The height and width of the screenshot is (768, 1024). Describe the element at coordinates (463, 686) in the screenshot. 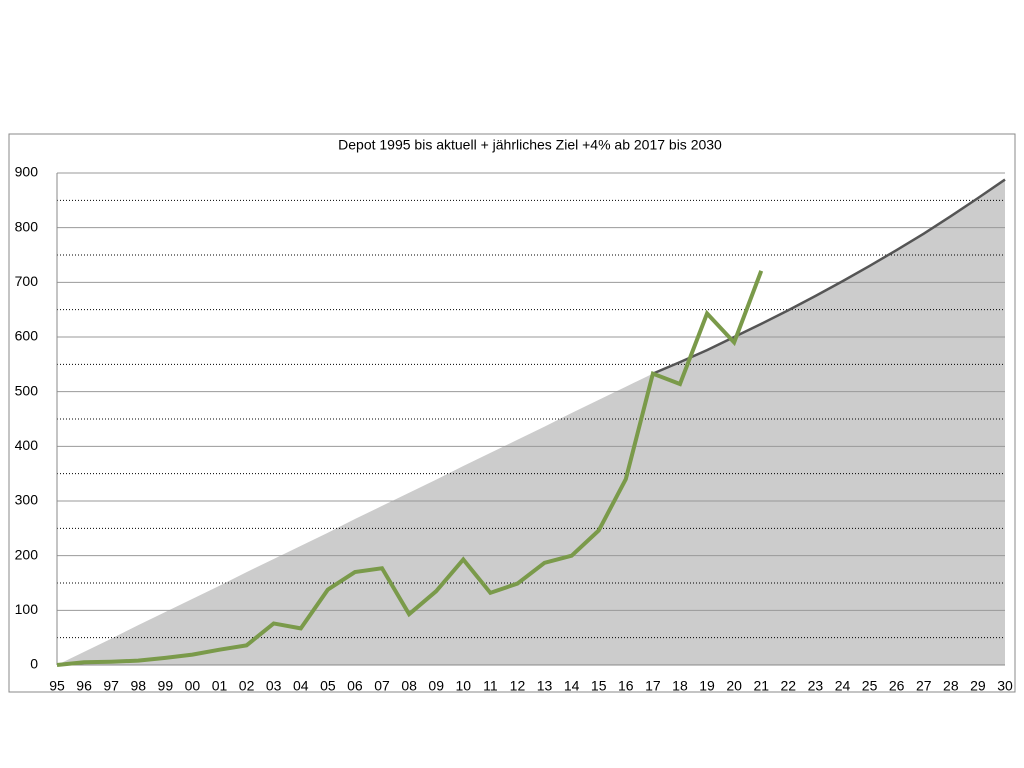

I see `x-tick-label: 10` at that location.